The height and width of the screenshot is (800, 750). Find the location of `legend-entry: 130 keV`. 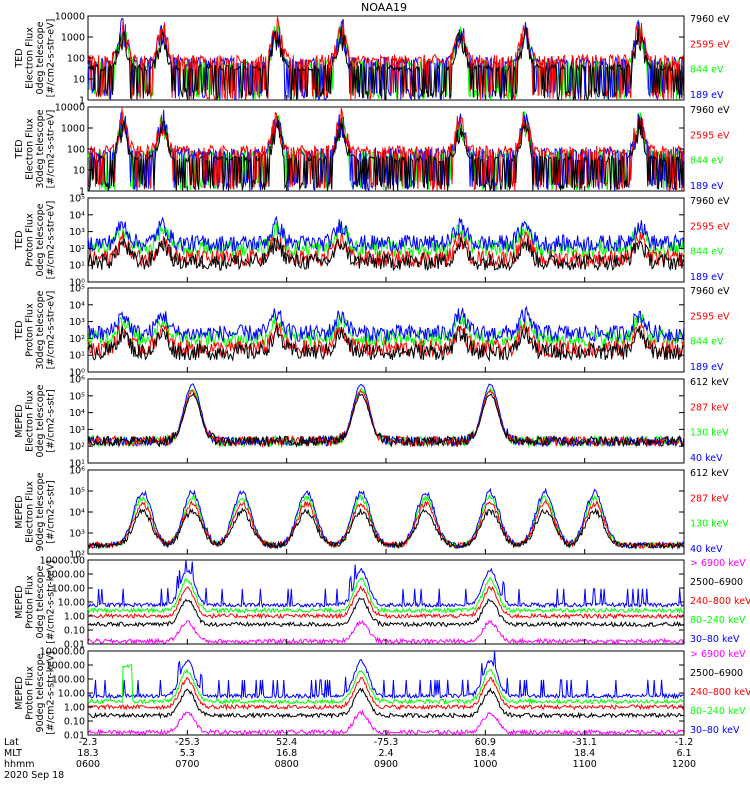

legend-entry: 130 keV is located at coordinates (709, 524).